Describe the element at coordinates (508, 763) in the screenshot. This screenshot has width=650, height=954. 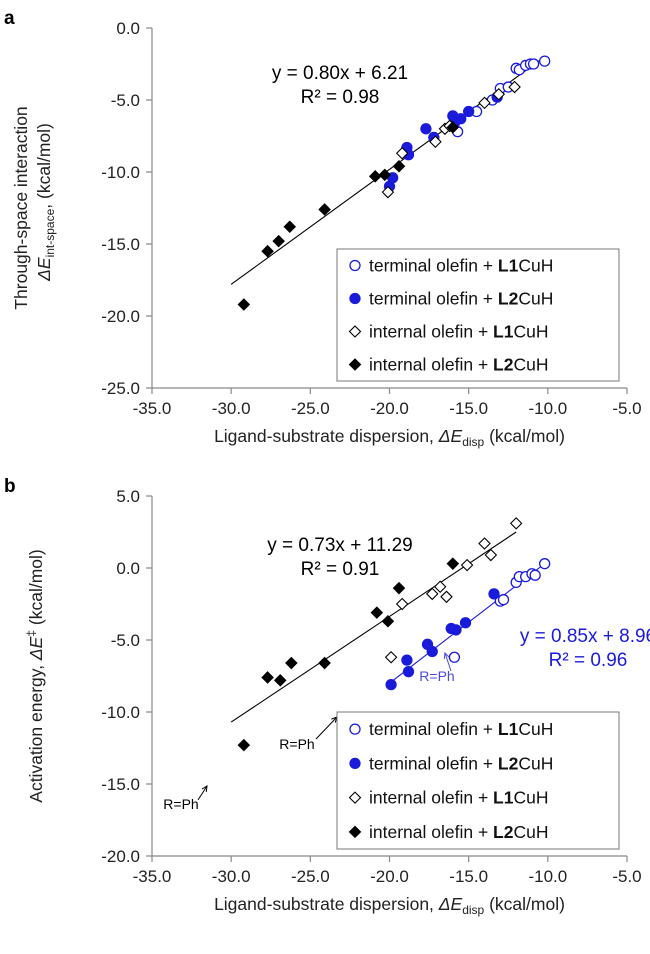
I see `legend-entry-ligand: L2` at that location.